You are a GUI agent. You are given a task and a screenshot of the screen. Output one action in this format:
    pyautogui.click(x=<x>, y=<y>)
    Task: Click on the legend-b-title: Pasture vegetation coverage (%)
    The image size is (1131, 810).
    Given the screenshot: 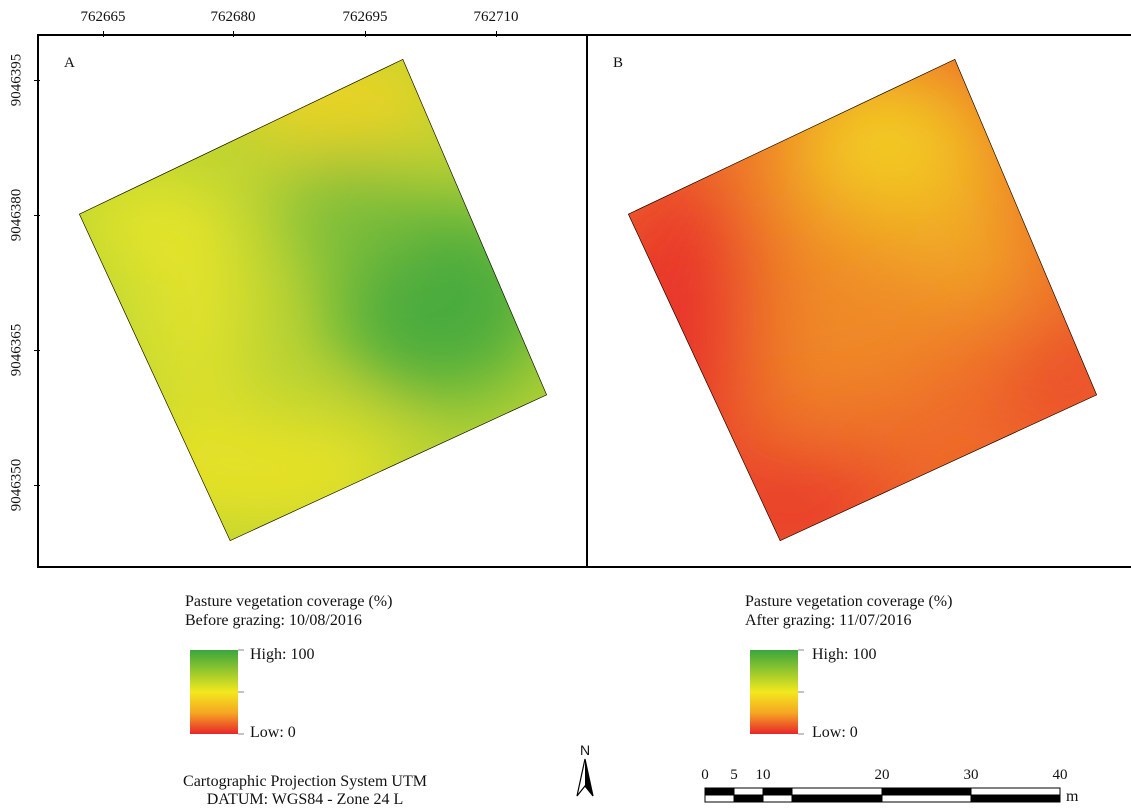 What is the action you would take?
    pyautogui.click(x=849, y=601)
    